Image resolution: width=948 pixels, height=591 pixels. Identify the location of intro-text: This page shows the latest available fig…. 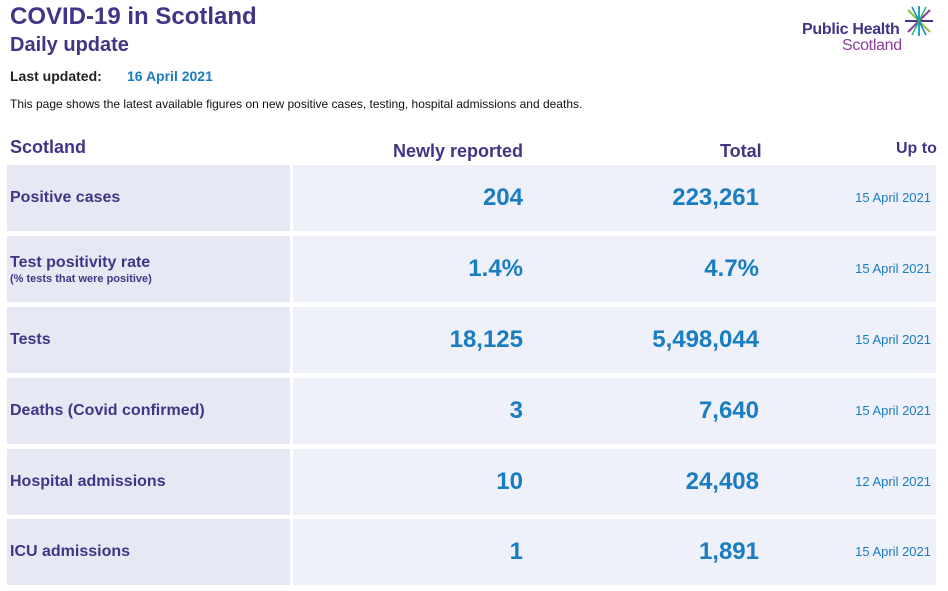
(296, 104).